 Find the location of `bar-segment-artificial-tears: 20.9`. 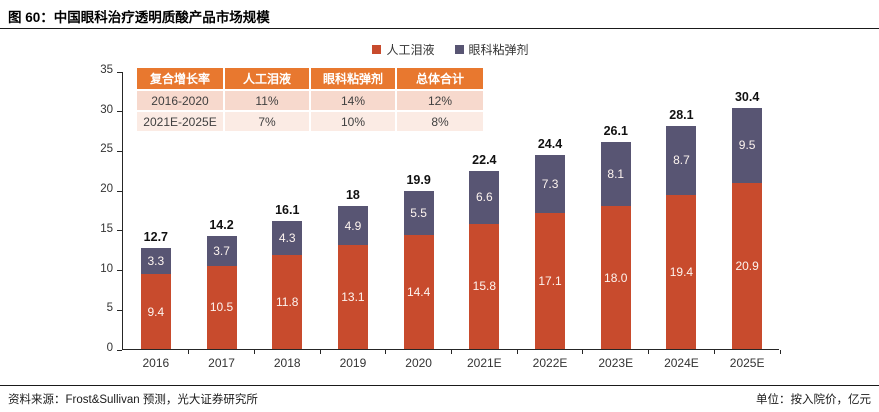

bar-segment-artificial-tears: 20.9 is located at coordinates (747, 266).